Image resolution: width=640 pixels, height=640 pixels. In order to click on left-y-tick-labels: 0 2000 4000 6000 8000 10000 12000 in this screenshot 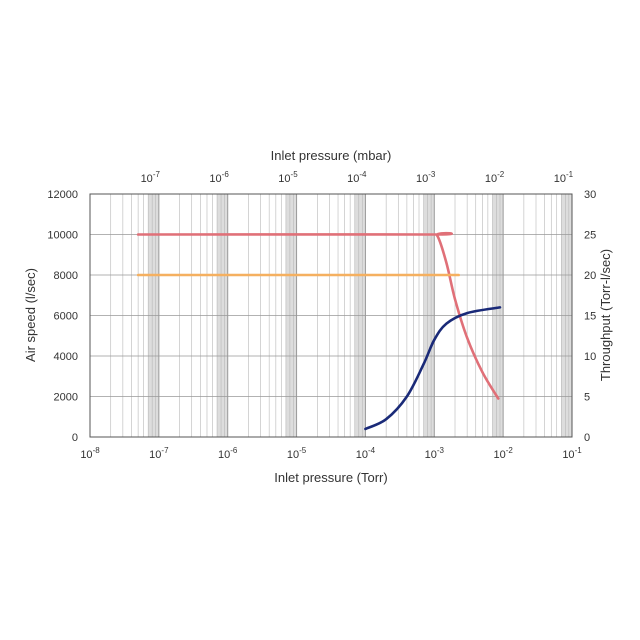, I will do `click(62, 316)`.